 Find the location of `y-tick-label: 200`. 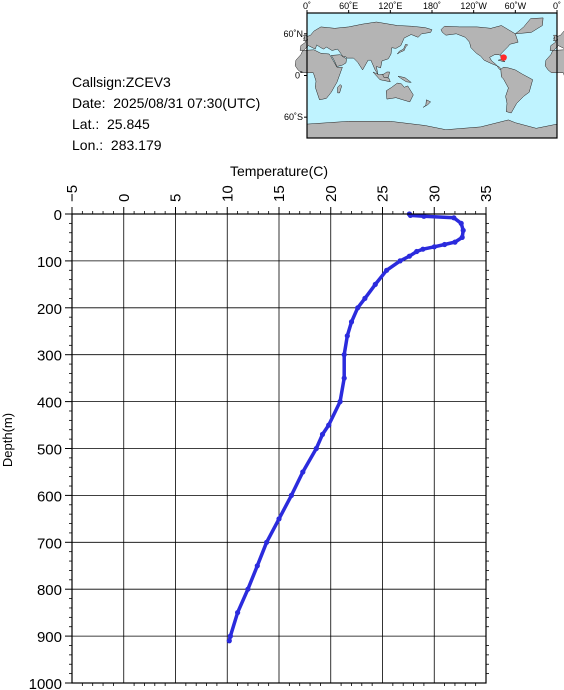

y-tick-label: 200 is located at coordinates (49, 309).